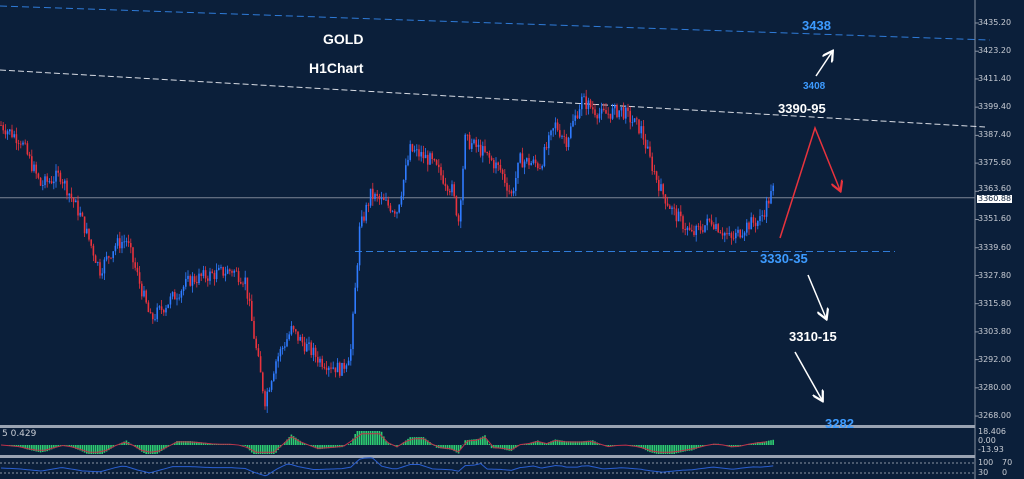 This screenshot has width=1024, height=479. What do you see at coordinates (995, 303) in the screenshot?
I see `y-tick-label: 3315.80` at bounding box center [995, 303].